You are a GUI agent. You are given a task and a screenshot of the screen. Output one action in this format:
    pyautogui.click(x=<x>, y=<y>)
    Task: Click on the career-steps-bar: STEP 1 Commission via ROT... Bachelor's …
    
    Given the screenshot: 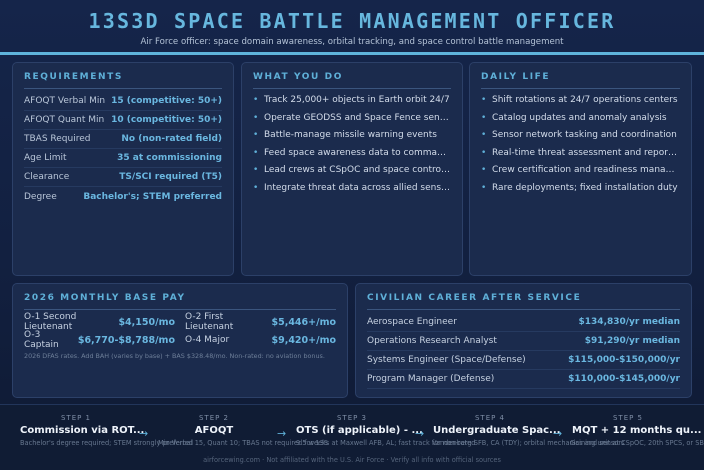 What is the action you would take?
    pyautogui.click(x=352, y=437)
    